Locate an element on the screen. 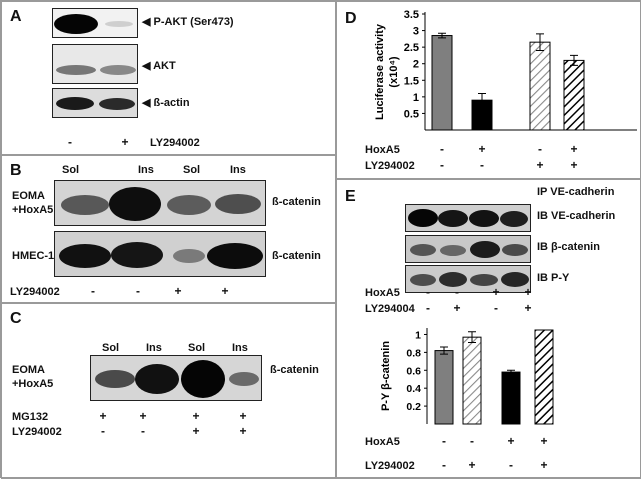 Image resolution: width=641 pixels, height=480 pixels. b-row2-label: HMEC-1 is located at coordinates (33, 256).